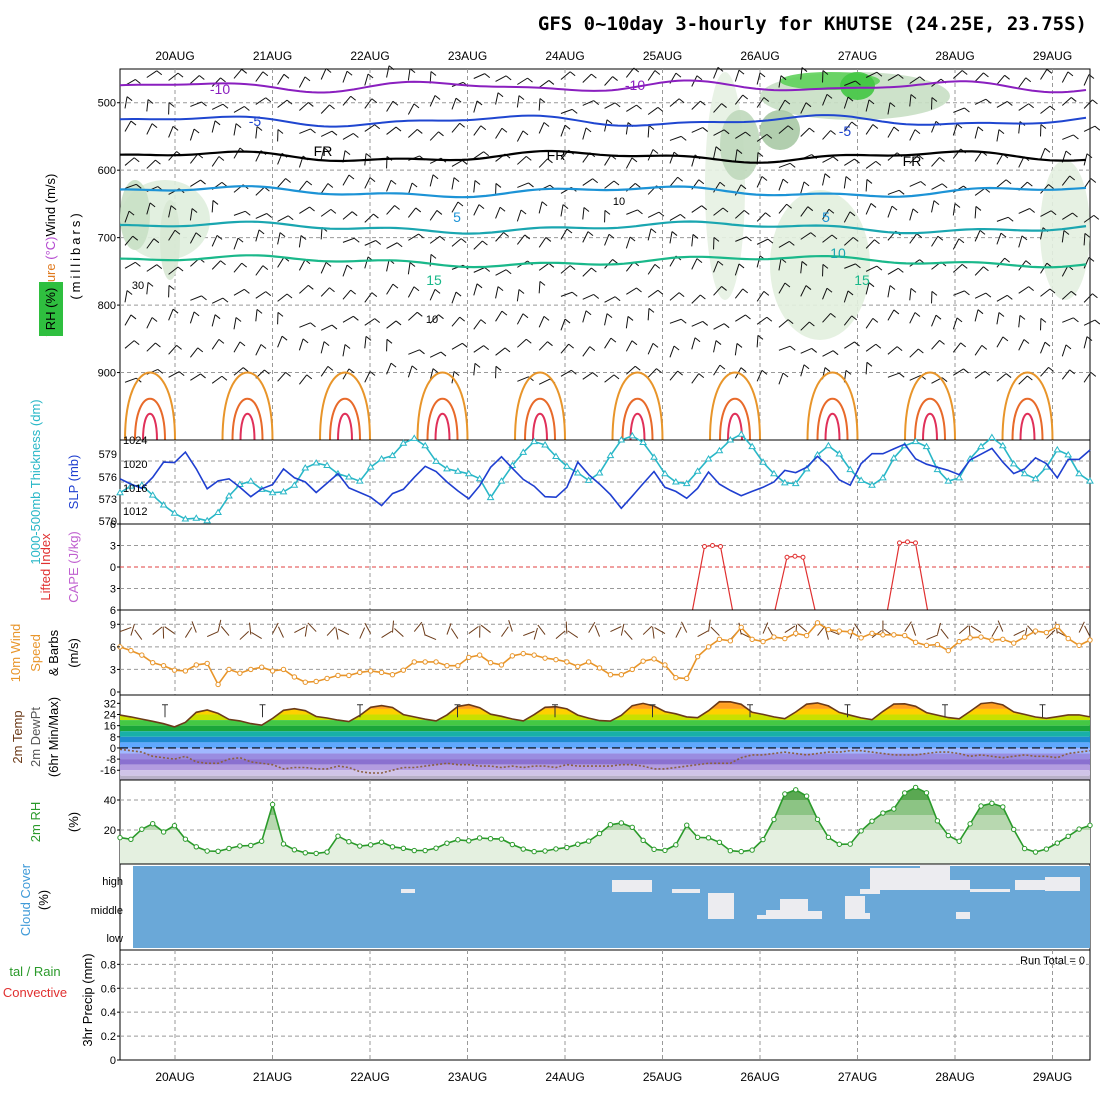  What do you see at coordinates (110, 704) in the screenshot?
I see `tick-label: 32` at bounding box center [110, 704].